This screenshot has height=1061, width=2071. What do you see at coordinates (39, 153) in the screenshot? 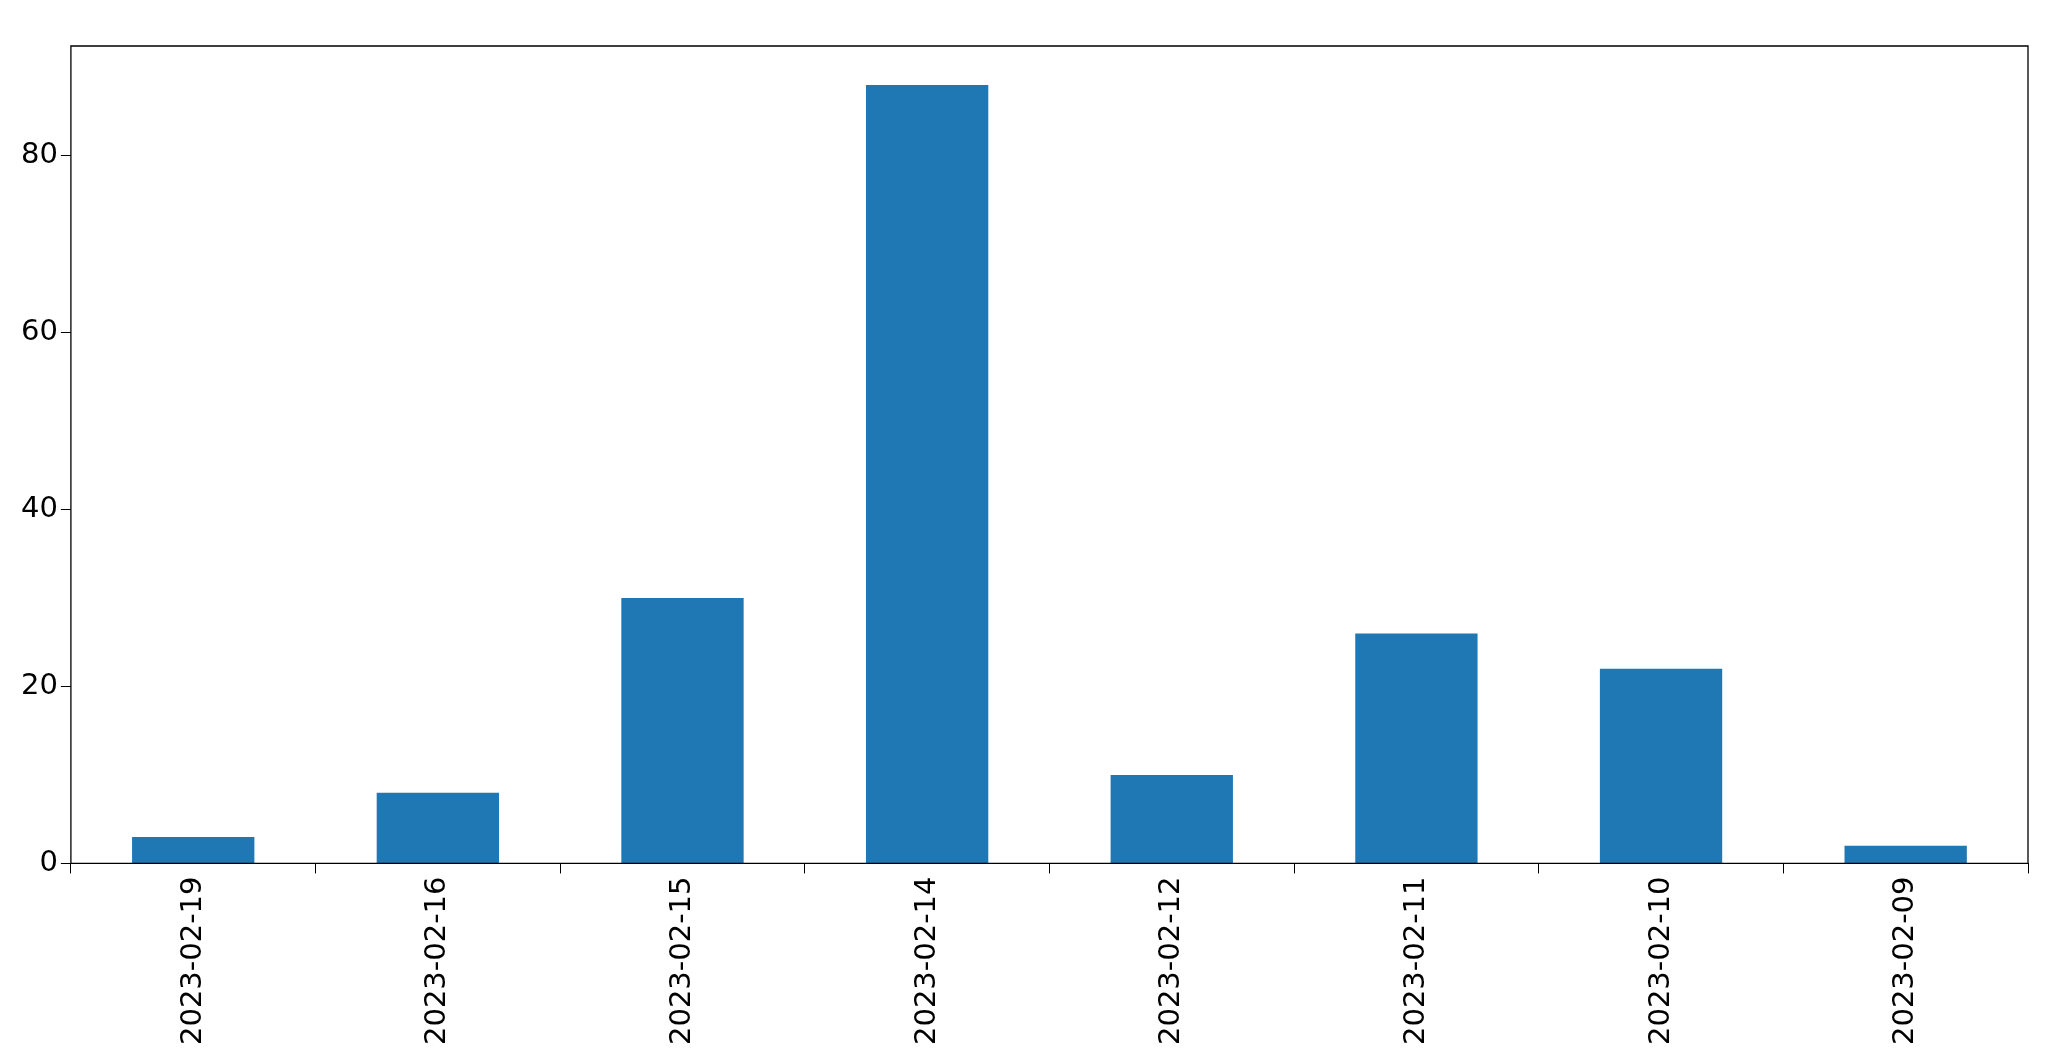
I see `y-tick-label: 80` at bounding box center [39, 153].